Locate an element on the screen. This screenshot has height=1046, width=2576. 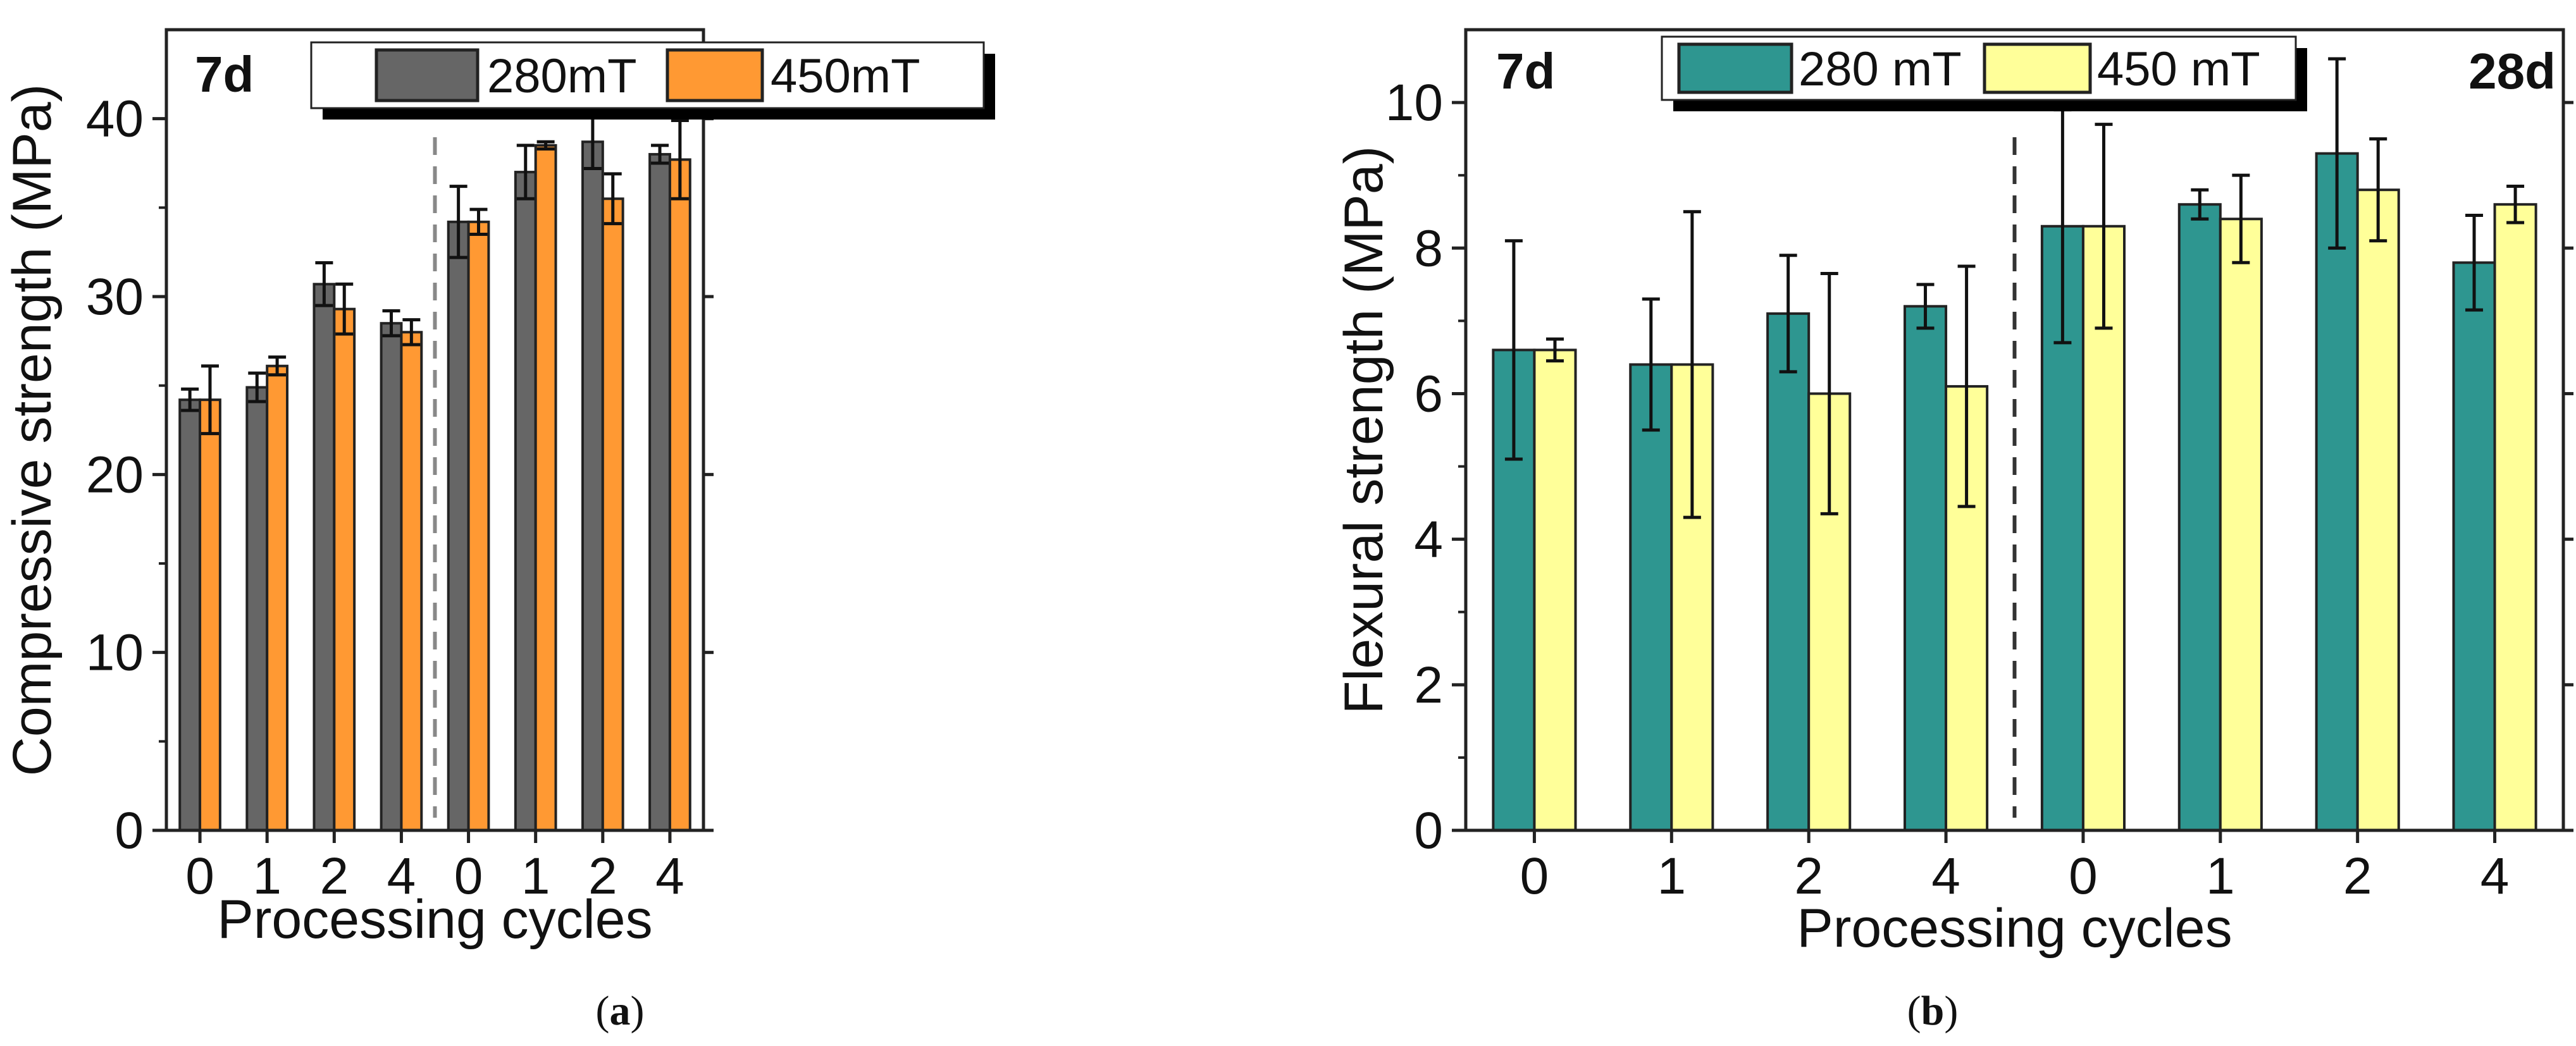
panel-caption: (b) is located at coordinates (1933, 1011).